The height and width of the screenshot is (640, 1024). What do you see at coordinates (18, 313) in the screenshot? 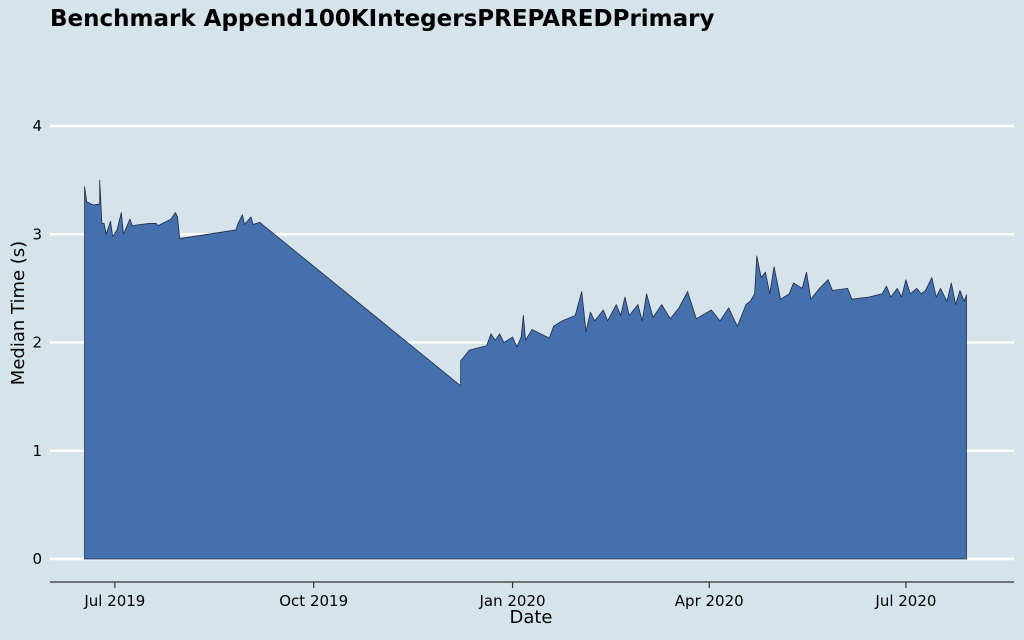
I see `y-axis-title: Median Time (s)` at bounding box center [18, 313].